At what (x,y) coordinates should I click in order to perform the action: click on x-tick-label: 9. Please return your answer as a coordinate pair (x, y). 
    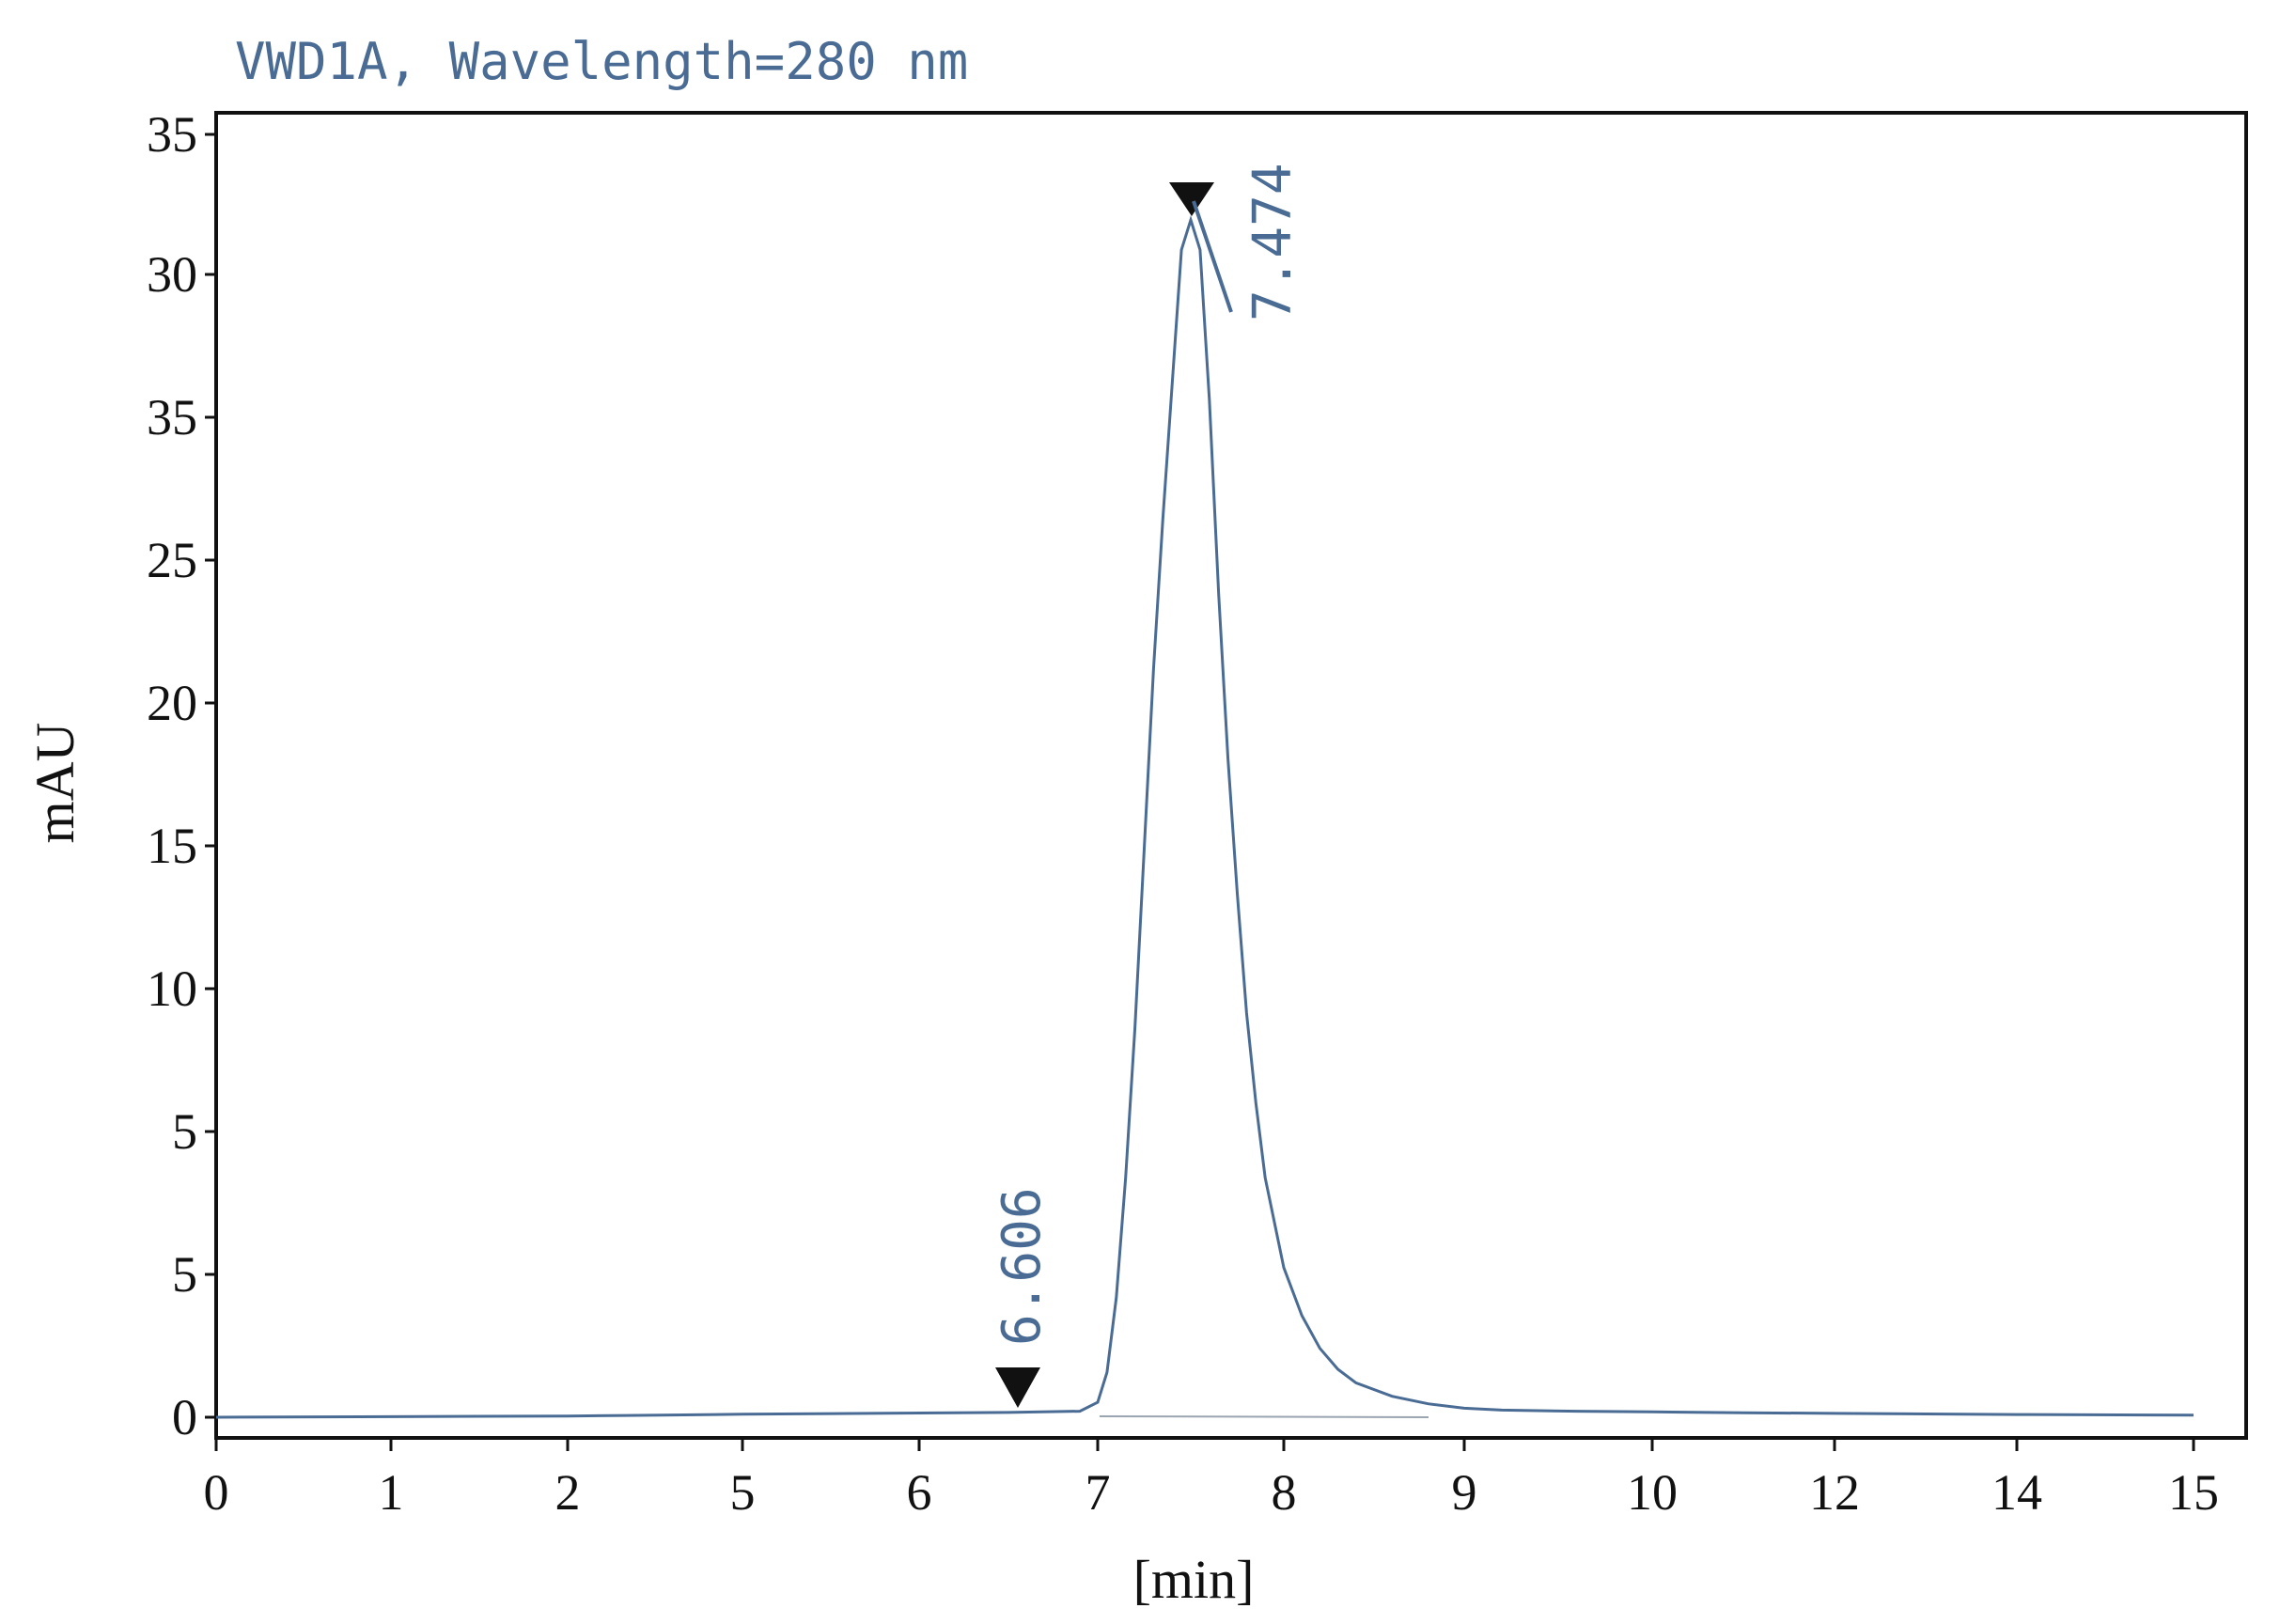
    Looking at the image, I should click on (1464, 1492).